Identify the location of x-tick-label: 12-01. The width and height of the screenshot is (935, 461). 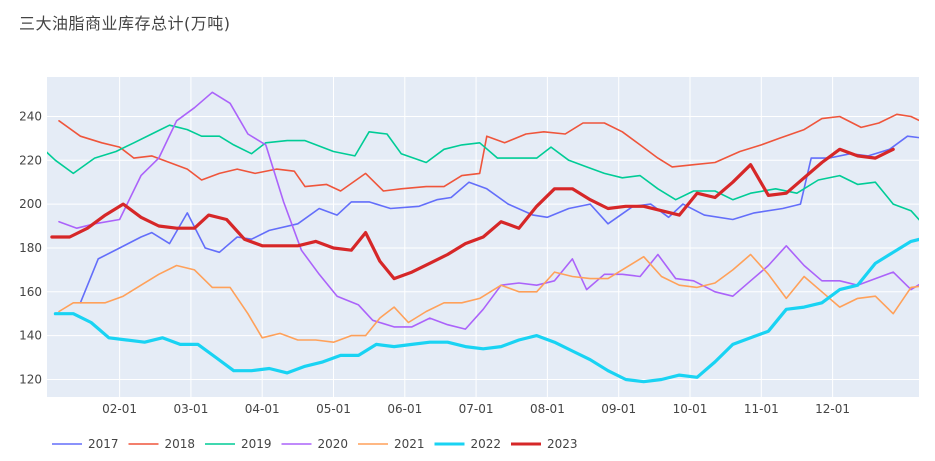
(832, 409).